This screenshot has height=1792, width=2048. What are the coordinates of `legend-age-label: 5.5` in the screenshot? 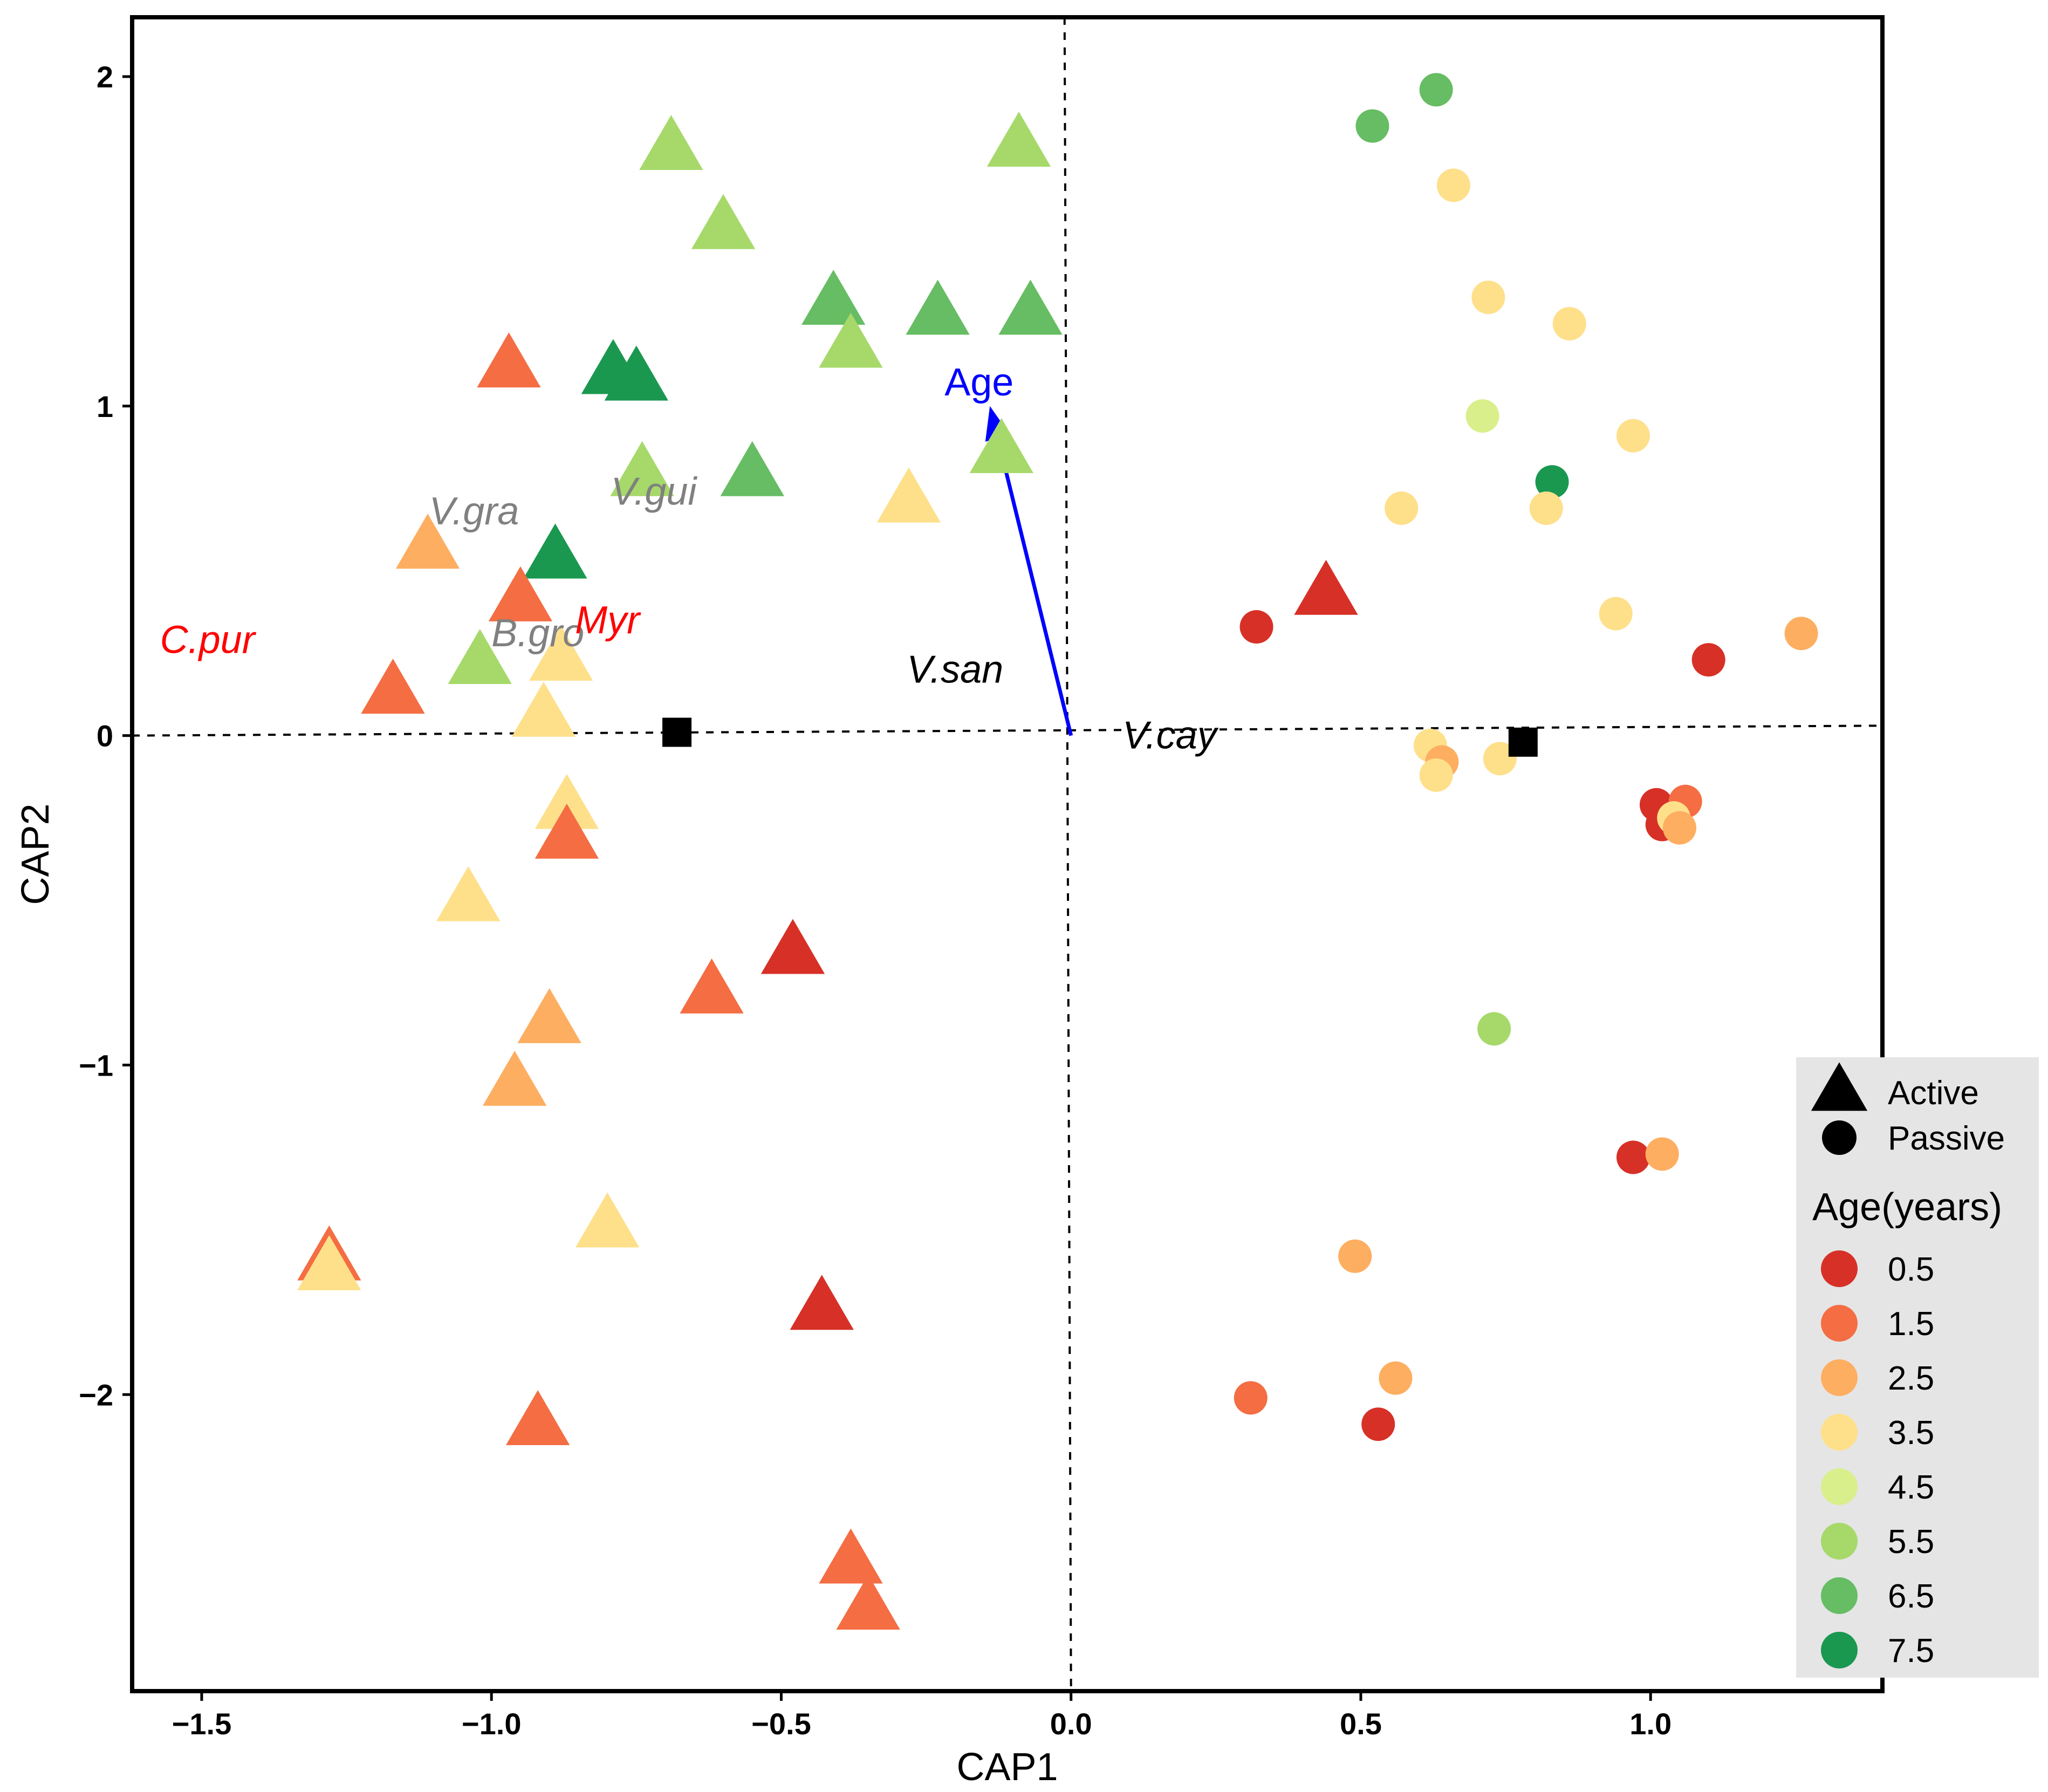 It's located at (1911, 1542).